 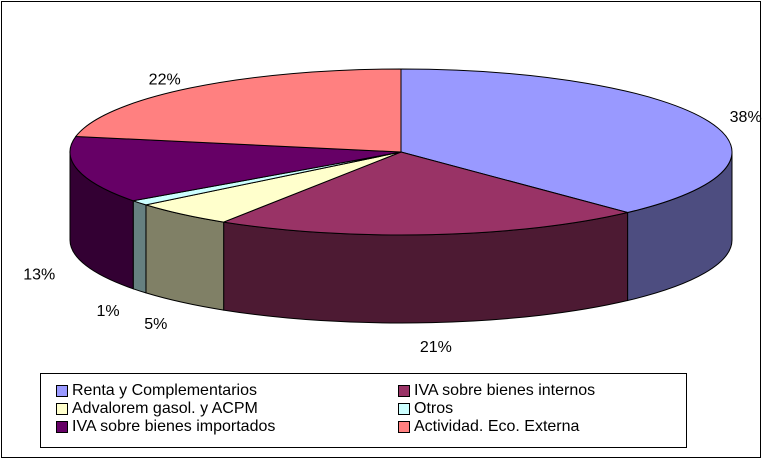 I want to click on legend-label: Otros, so click(x=433, y=408).